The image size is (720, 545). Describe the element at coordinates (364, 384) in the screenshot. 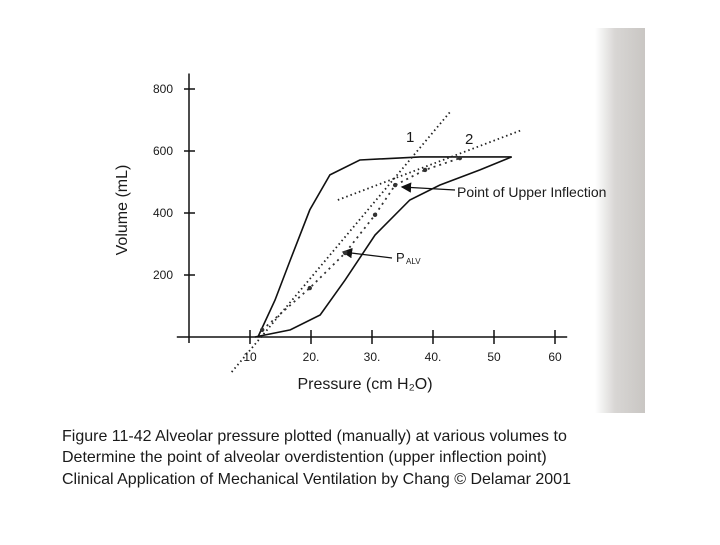

I see `x-axis-label: Pressure (cm H₂O)` at that location.